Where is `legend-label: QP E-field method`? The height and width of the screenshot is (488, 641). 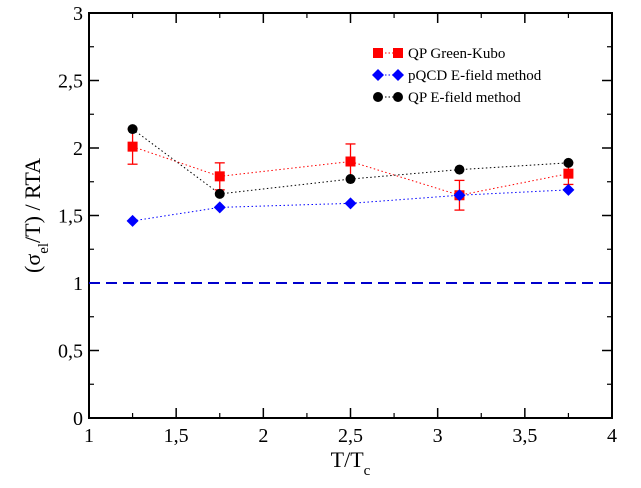
legend-label: QP E-field method is located at coordinates (464, 98).